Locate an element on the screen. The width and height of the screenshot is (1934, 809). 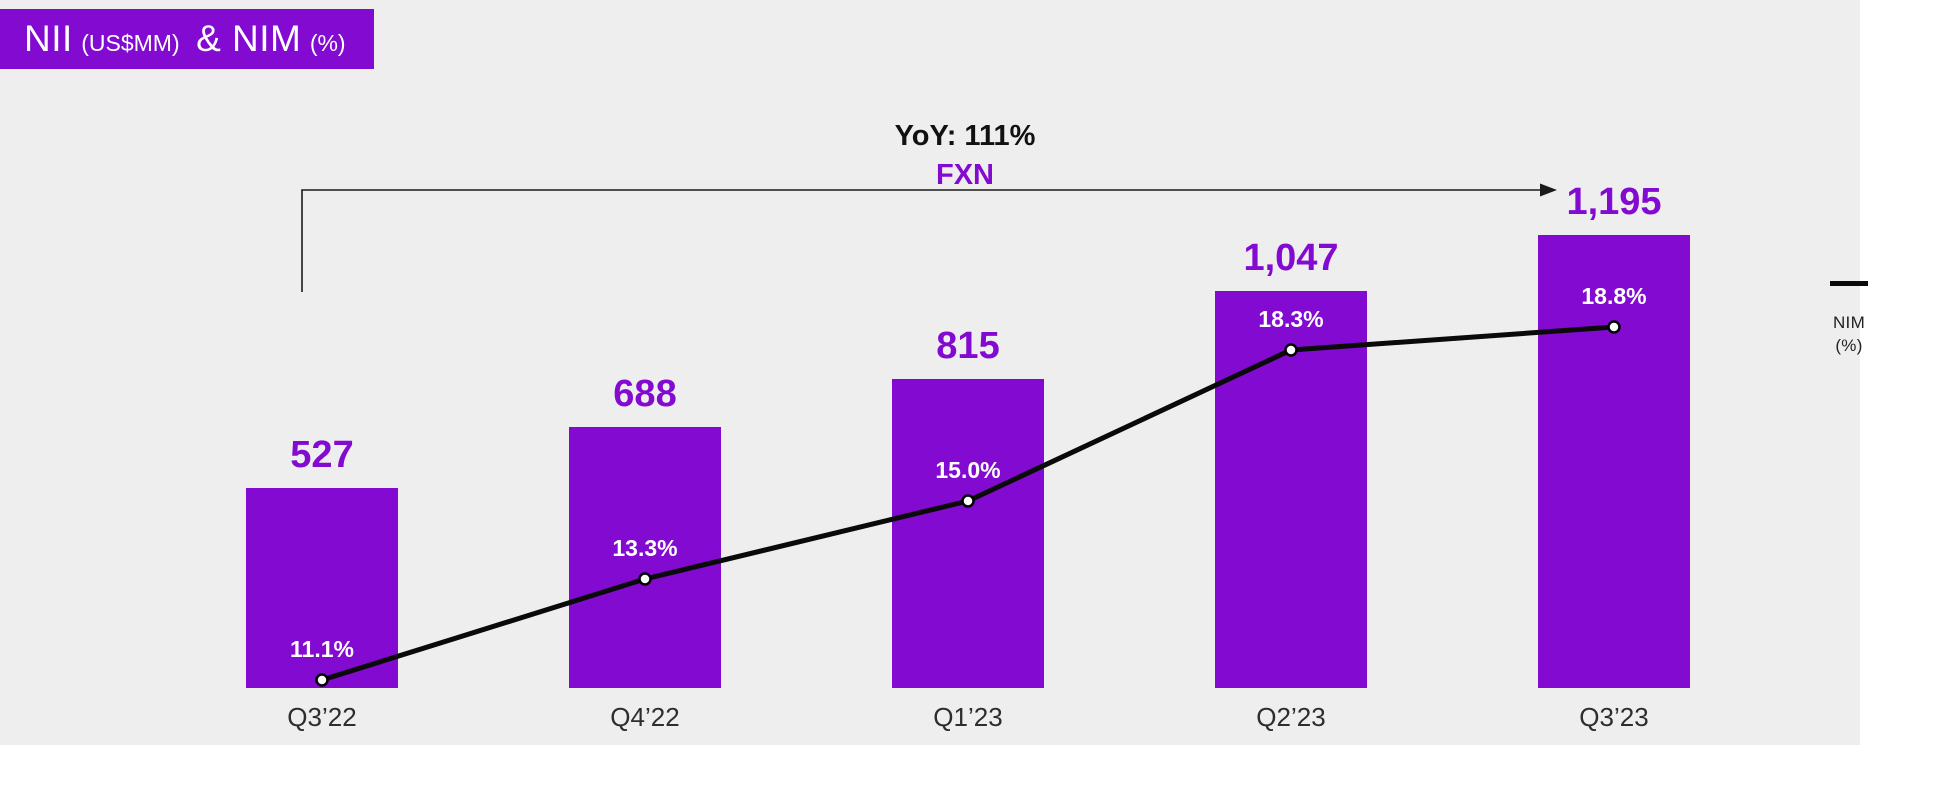
bar-group-q3-22: 527 11.1% Q3’22 is located at coordinates (322, 372).